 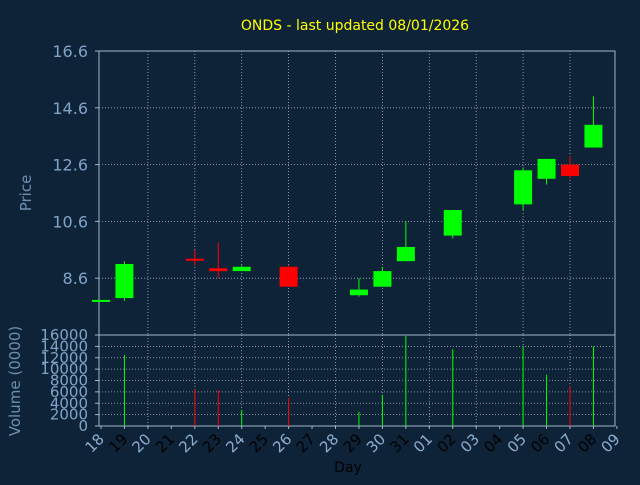 What do you see at coordinates (75, 278) in the screenshot?
I see `price-tick-label: 8.6` at bounding box center [75, 278].